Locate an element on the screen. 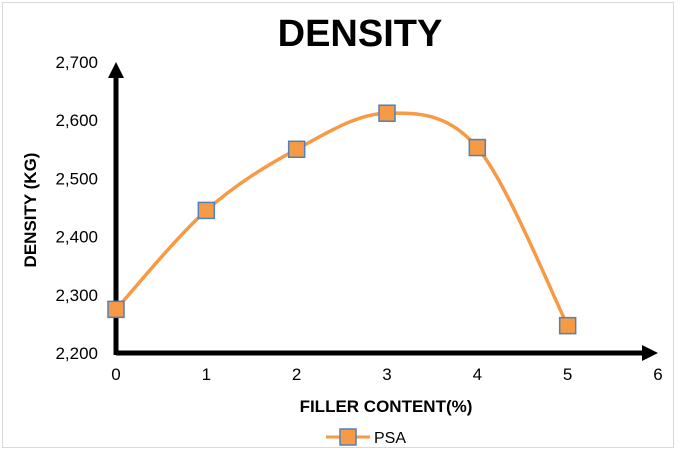 The height and width of the screenshot is (450, 681). legend-label-psa: PSA is located at coordinates (390, 438).